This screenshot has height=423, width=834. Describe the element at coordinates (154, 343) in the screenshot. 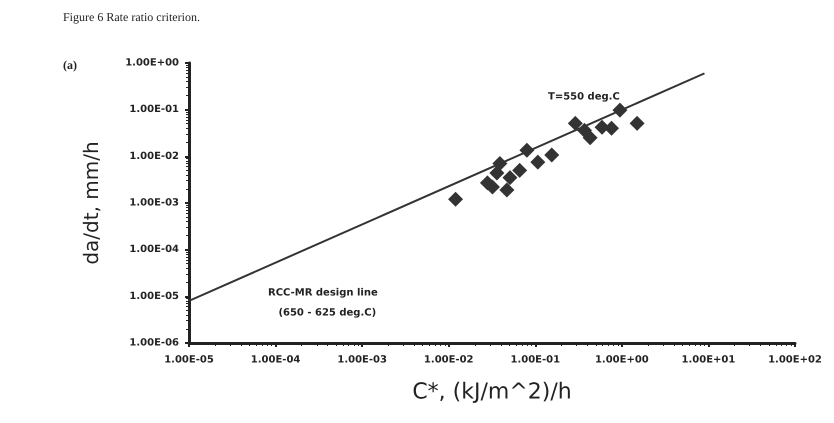

I see `y-tick-label: 1.00E-06` at that location.